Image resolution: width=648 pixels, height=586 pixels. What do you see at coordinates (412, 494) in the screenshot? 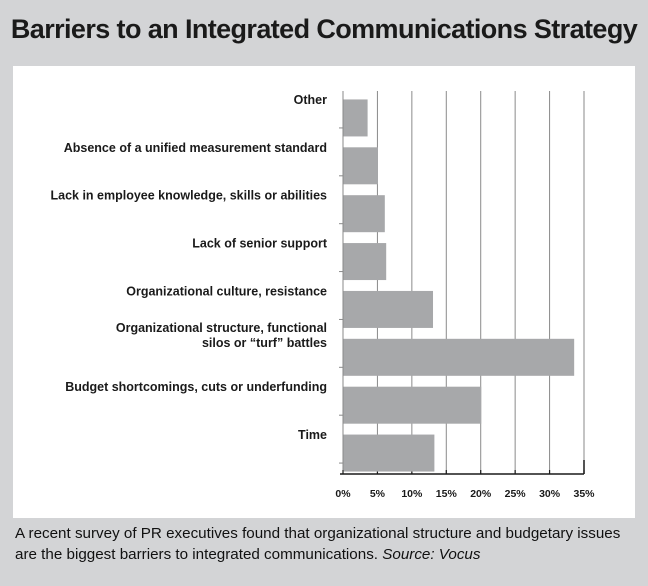
I see `x-tick-label: 10%` at bounding box center [412, 494].